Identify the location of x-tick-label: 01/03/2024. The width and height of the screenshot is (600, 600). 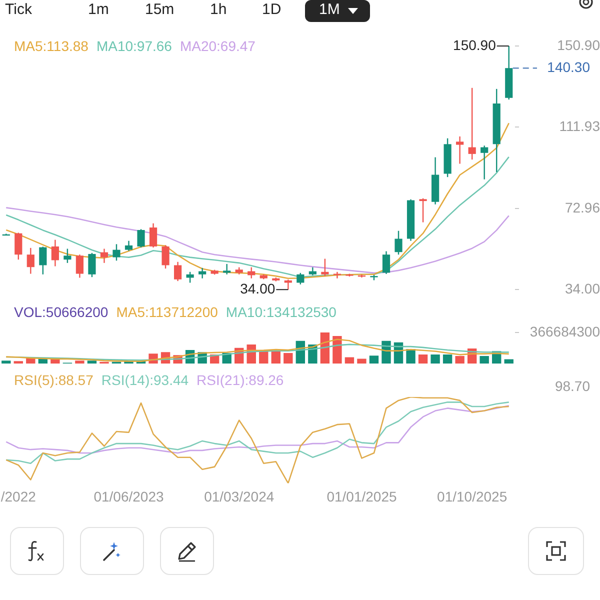
(239, 496).